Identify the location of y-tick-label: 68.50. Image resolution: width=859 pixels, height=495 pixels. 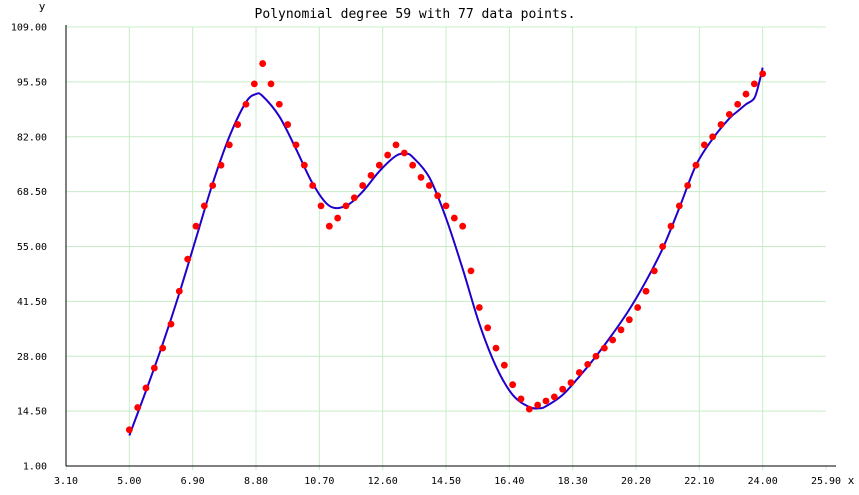
(32, 192).